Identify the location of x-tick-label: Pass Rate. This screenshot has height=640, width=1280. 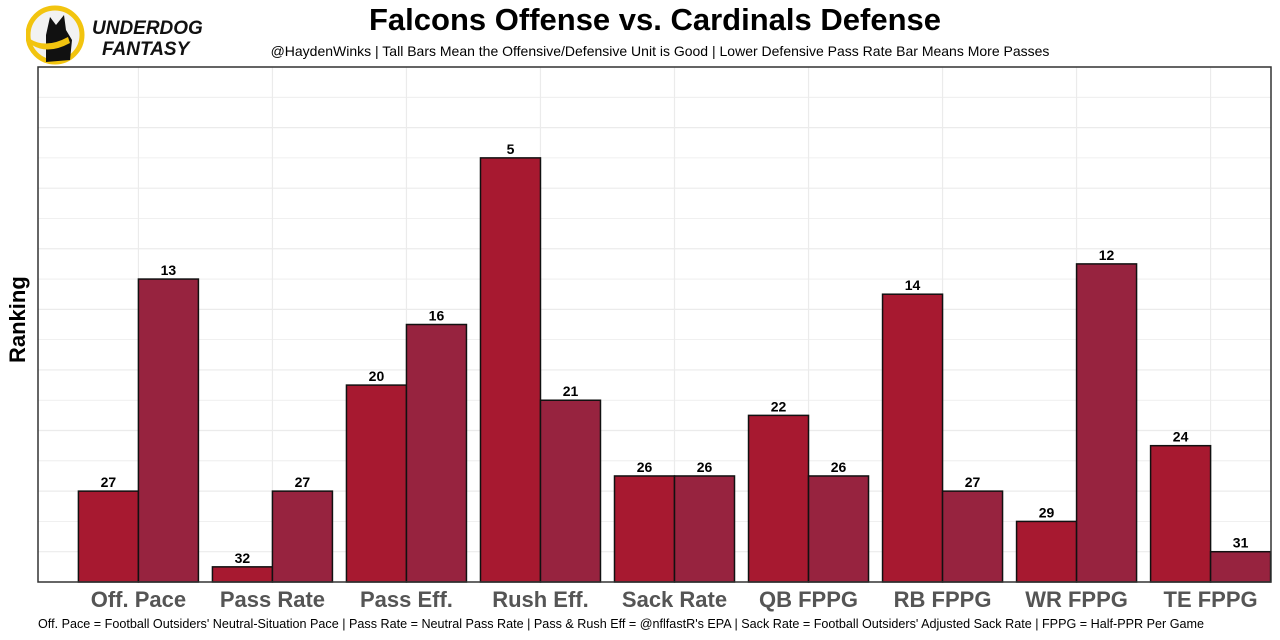
(272, 599).